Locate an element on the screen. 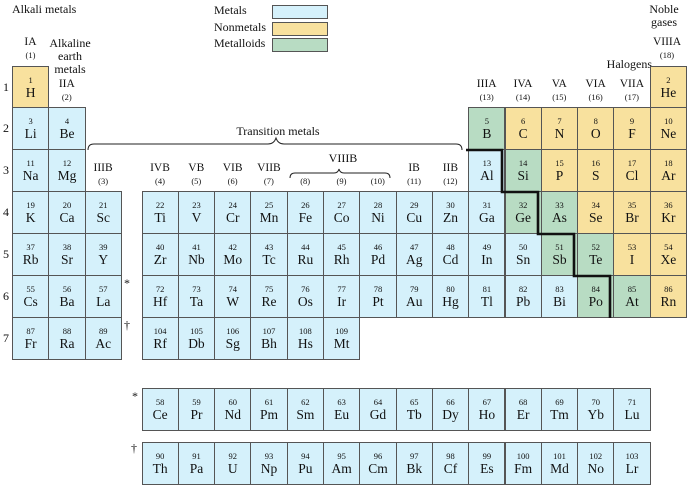 The image size is (690, 488). atomic-number: 102 is located at coordinates (596, 456).